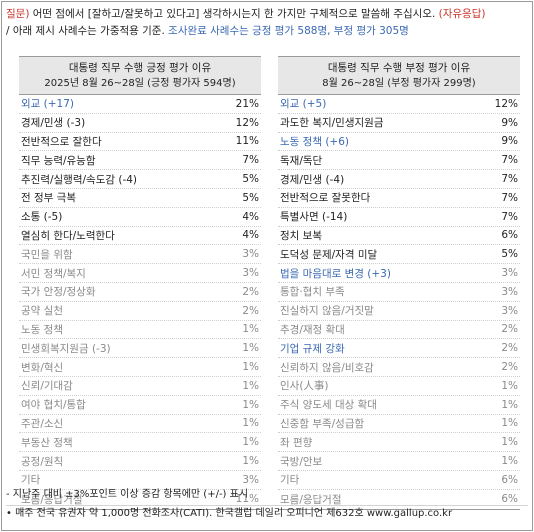  What do you see at coordinates (140, 349) in the screenshot?
I see `table-row: 민생회복지원금 (-3) 1%` at bounding box center [140, 349].